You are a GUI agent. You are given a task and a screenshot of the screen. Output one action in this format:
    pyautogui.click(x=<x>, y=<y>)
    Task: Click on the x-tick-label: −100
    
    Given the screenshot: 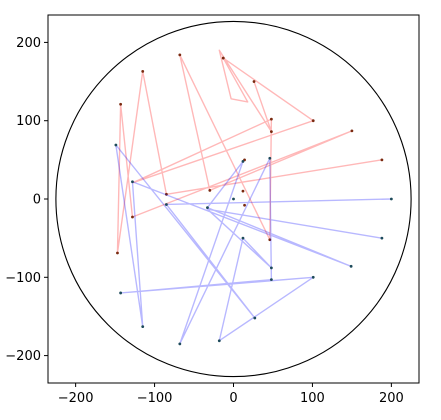 What is the action you would take?
    pyautogui.click(x=155, y=398)
    